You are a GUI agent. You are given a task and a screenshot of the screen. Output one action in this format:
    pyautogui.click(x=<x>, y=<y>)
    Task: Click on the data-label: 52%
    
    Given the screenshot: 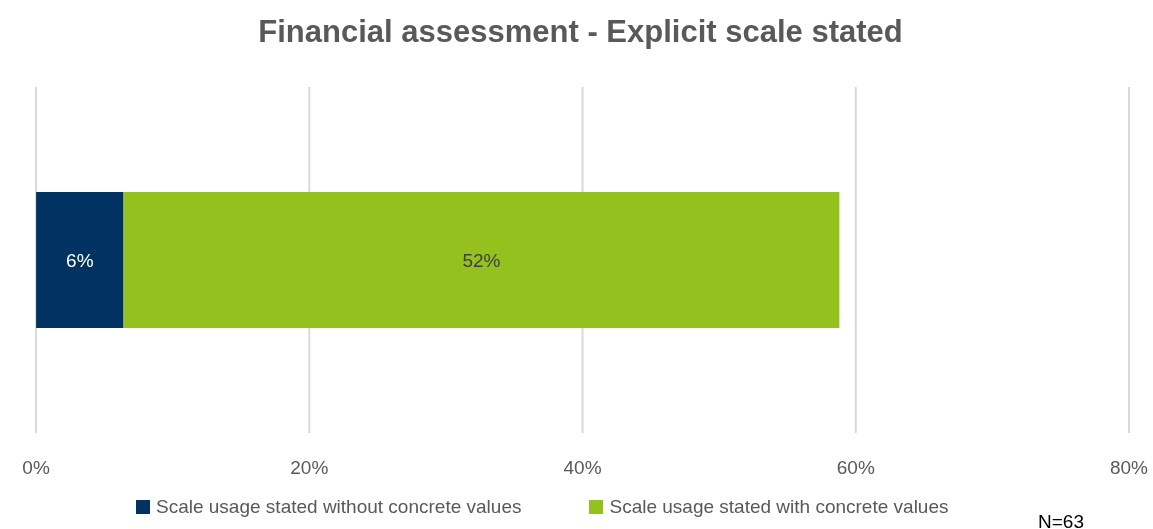 What is the action you would take?
    pyautogui.click(x=481, y=260)
    